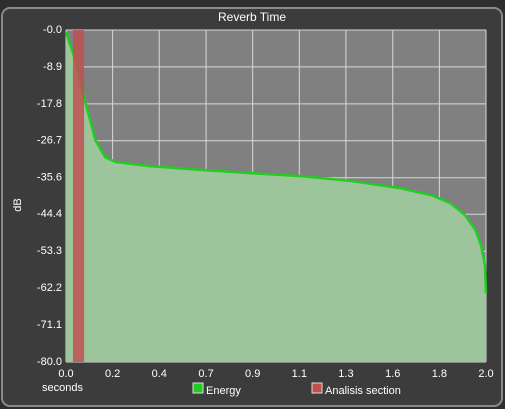 This screenshot has width=505, height=409. What do you see at coordinates (49, 104) in the screenshot?
I see `y-tick-label: -17.8` at bounding box center [49, 104].